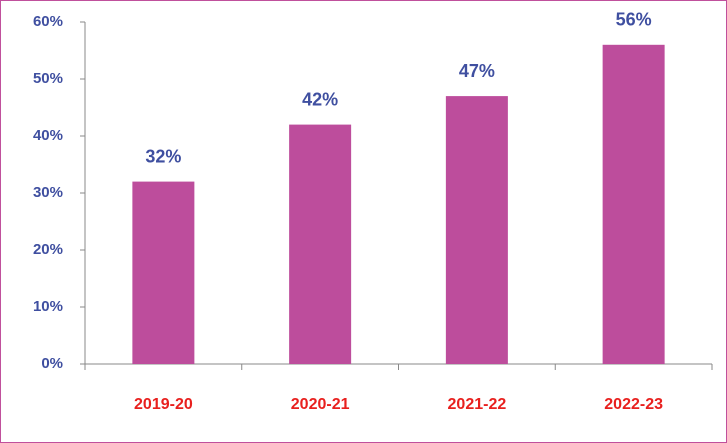 The width and height of the screenshot is (727, 443). Describe the element at coordinates (163, 156) in the screenshot. I see `data-label: 32%` at that location.